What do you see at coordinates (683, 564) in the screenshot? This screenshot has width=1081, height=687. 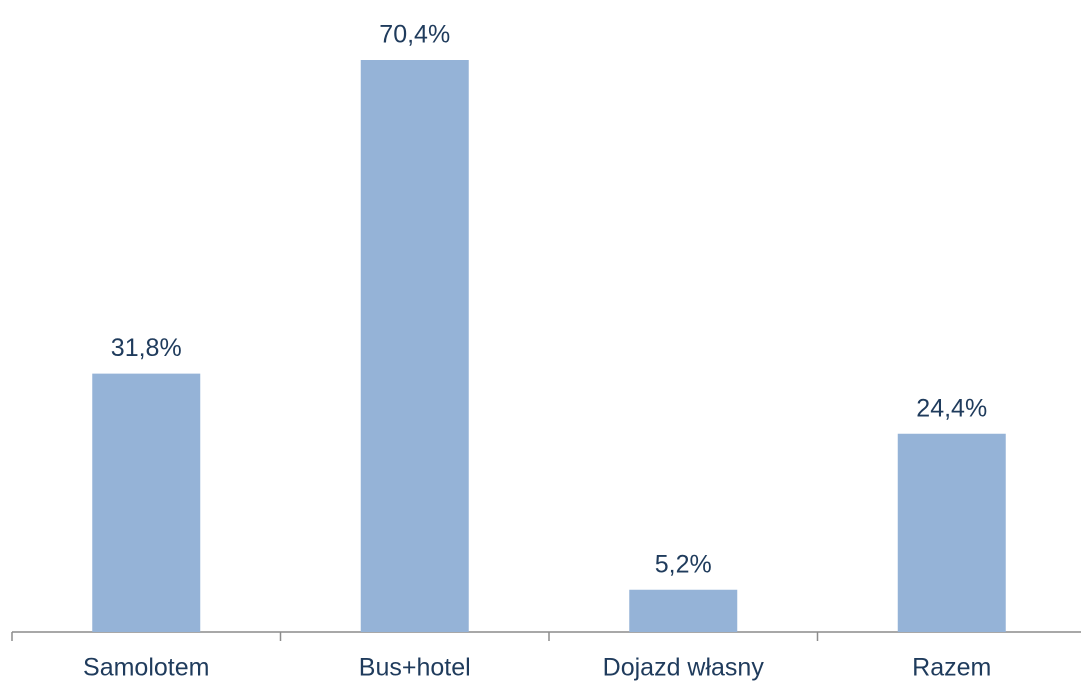 I see `value-label: 5,2%` at bounding box center [683, 564].